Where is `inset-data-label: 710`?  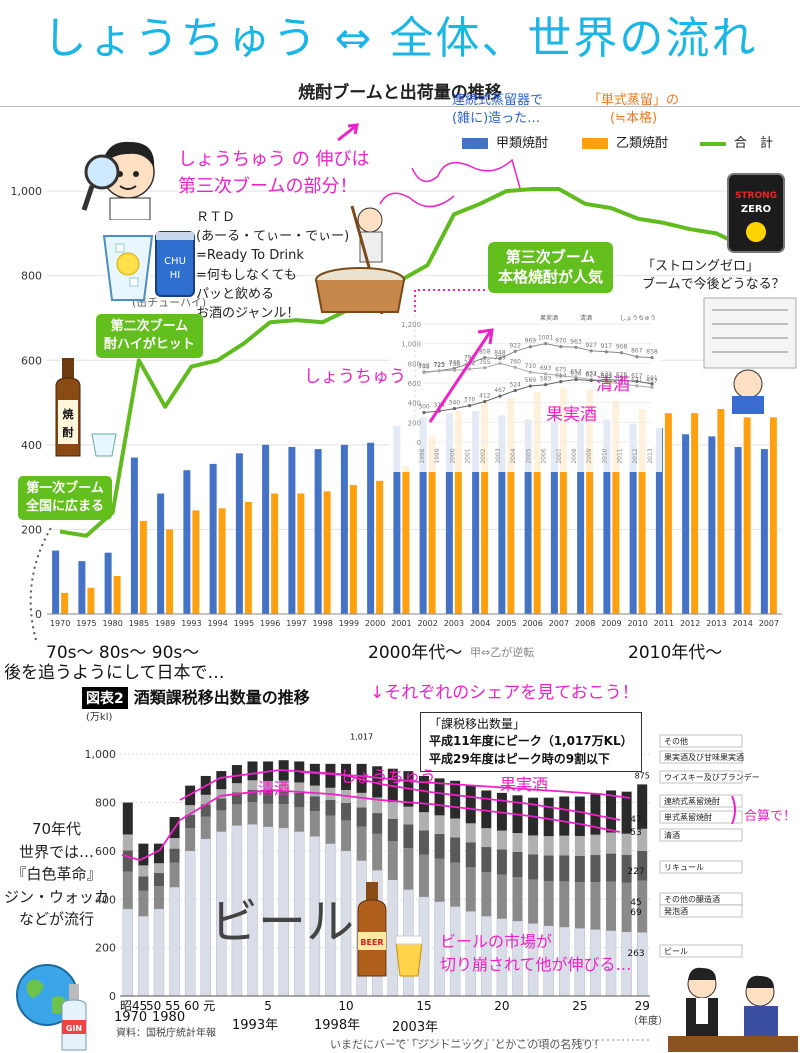 inset-data-label: 710 is located at coordinates (531, 366).